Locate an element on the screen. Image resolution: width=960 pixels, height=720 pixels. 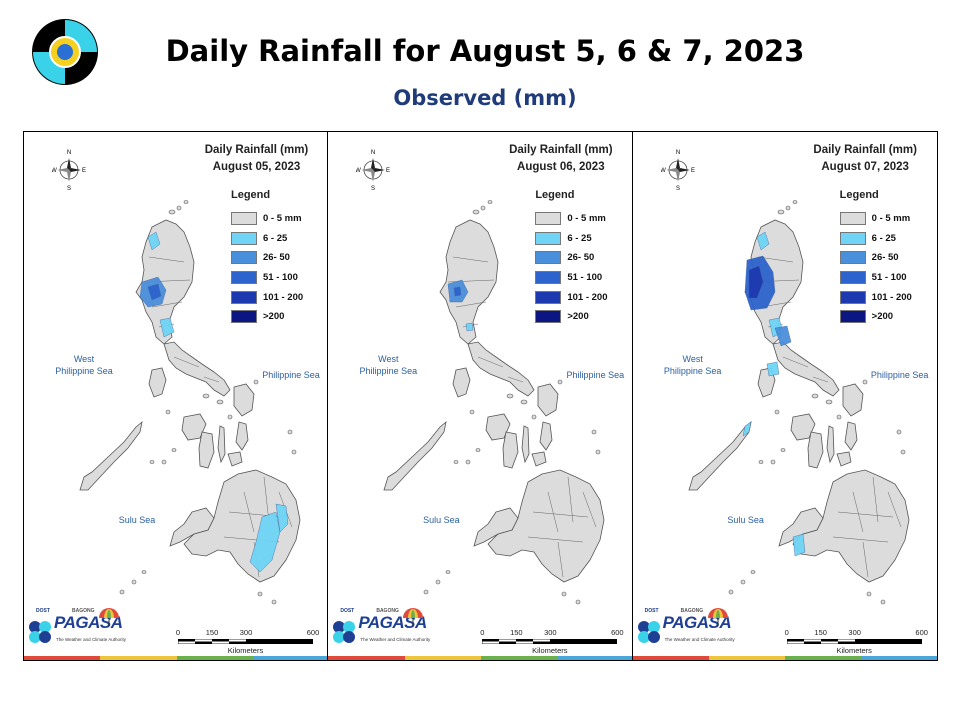
scale-tick: 600 is located at coordinates (617, 632).